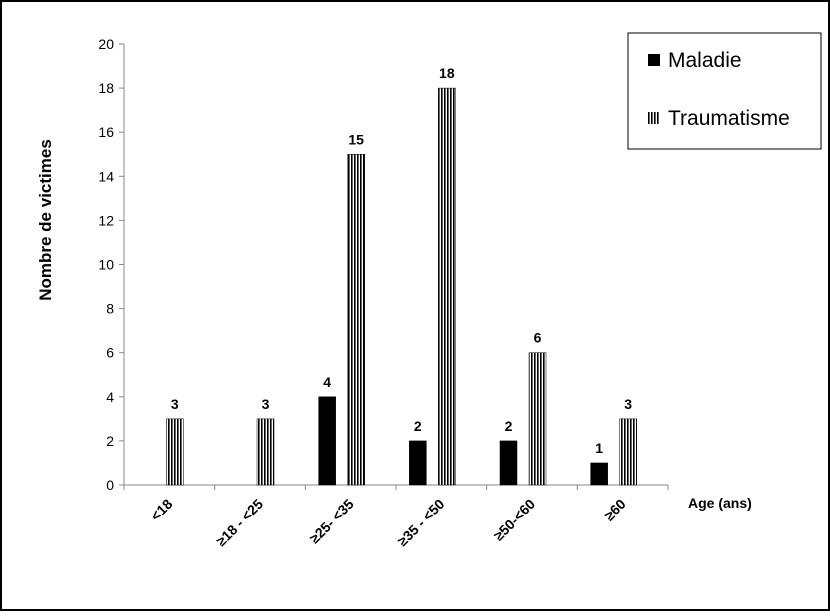 Image resolution: width=830 pixels, height=616 pixels. Describe the element at coordinates (110, 485) in the screenshot. I see `y-tick-label: 0` at that location.